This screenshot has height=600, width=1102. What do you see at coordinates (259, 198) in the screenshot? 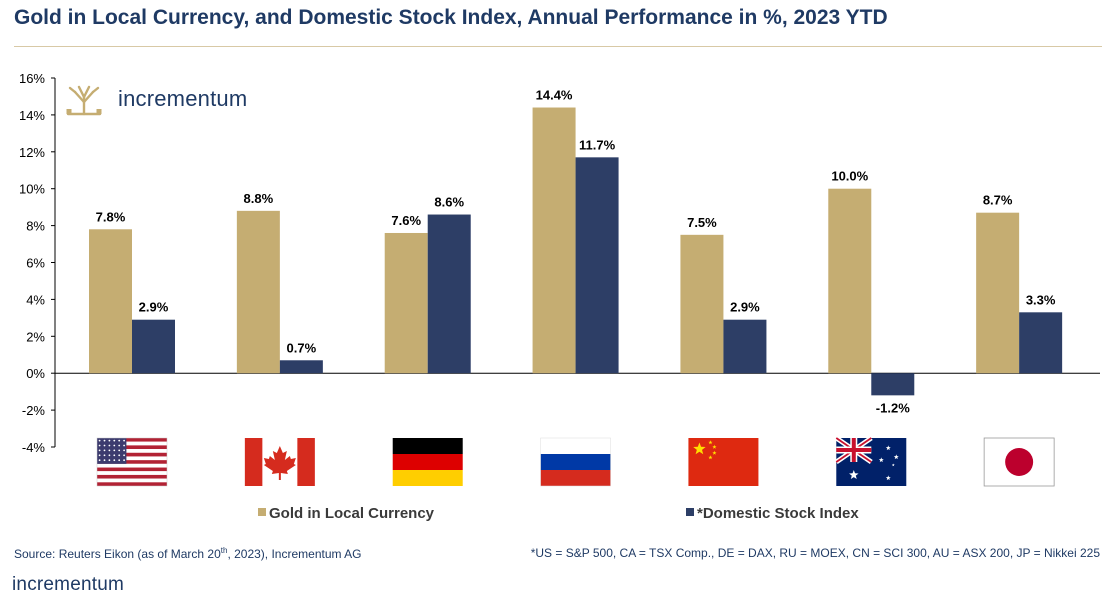
I see `data-label: 8.8%` at bounding box center [259, 198].